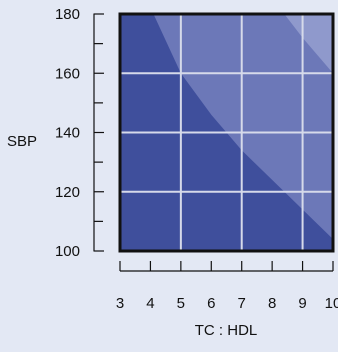  Describe the element at coordinates (67, 192) in the screenshot. I see `y-tick-label-120: 120` at that location.